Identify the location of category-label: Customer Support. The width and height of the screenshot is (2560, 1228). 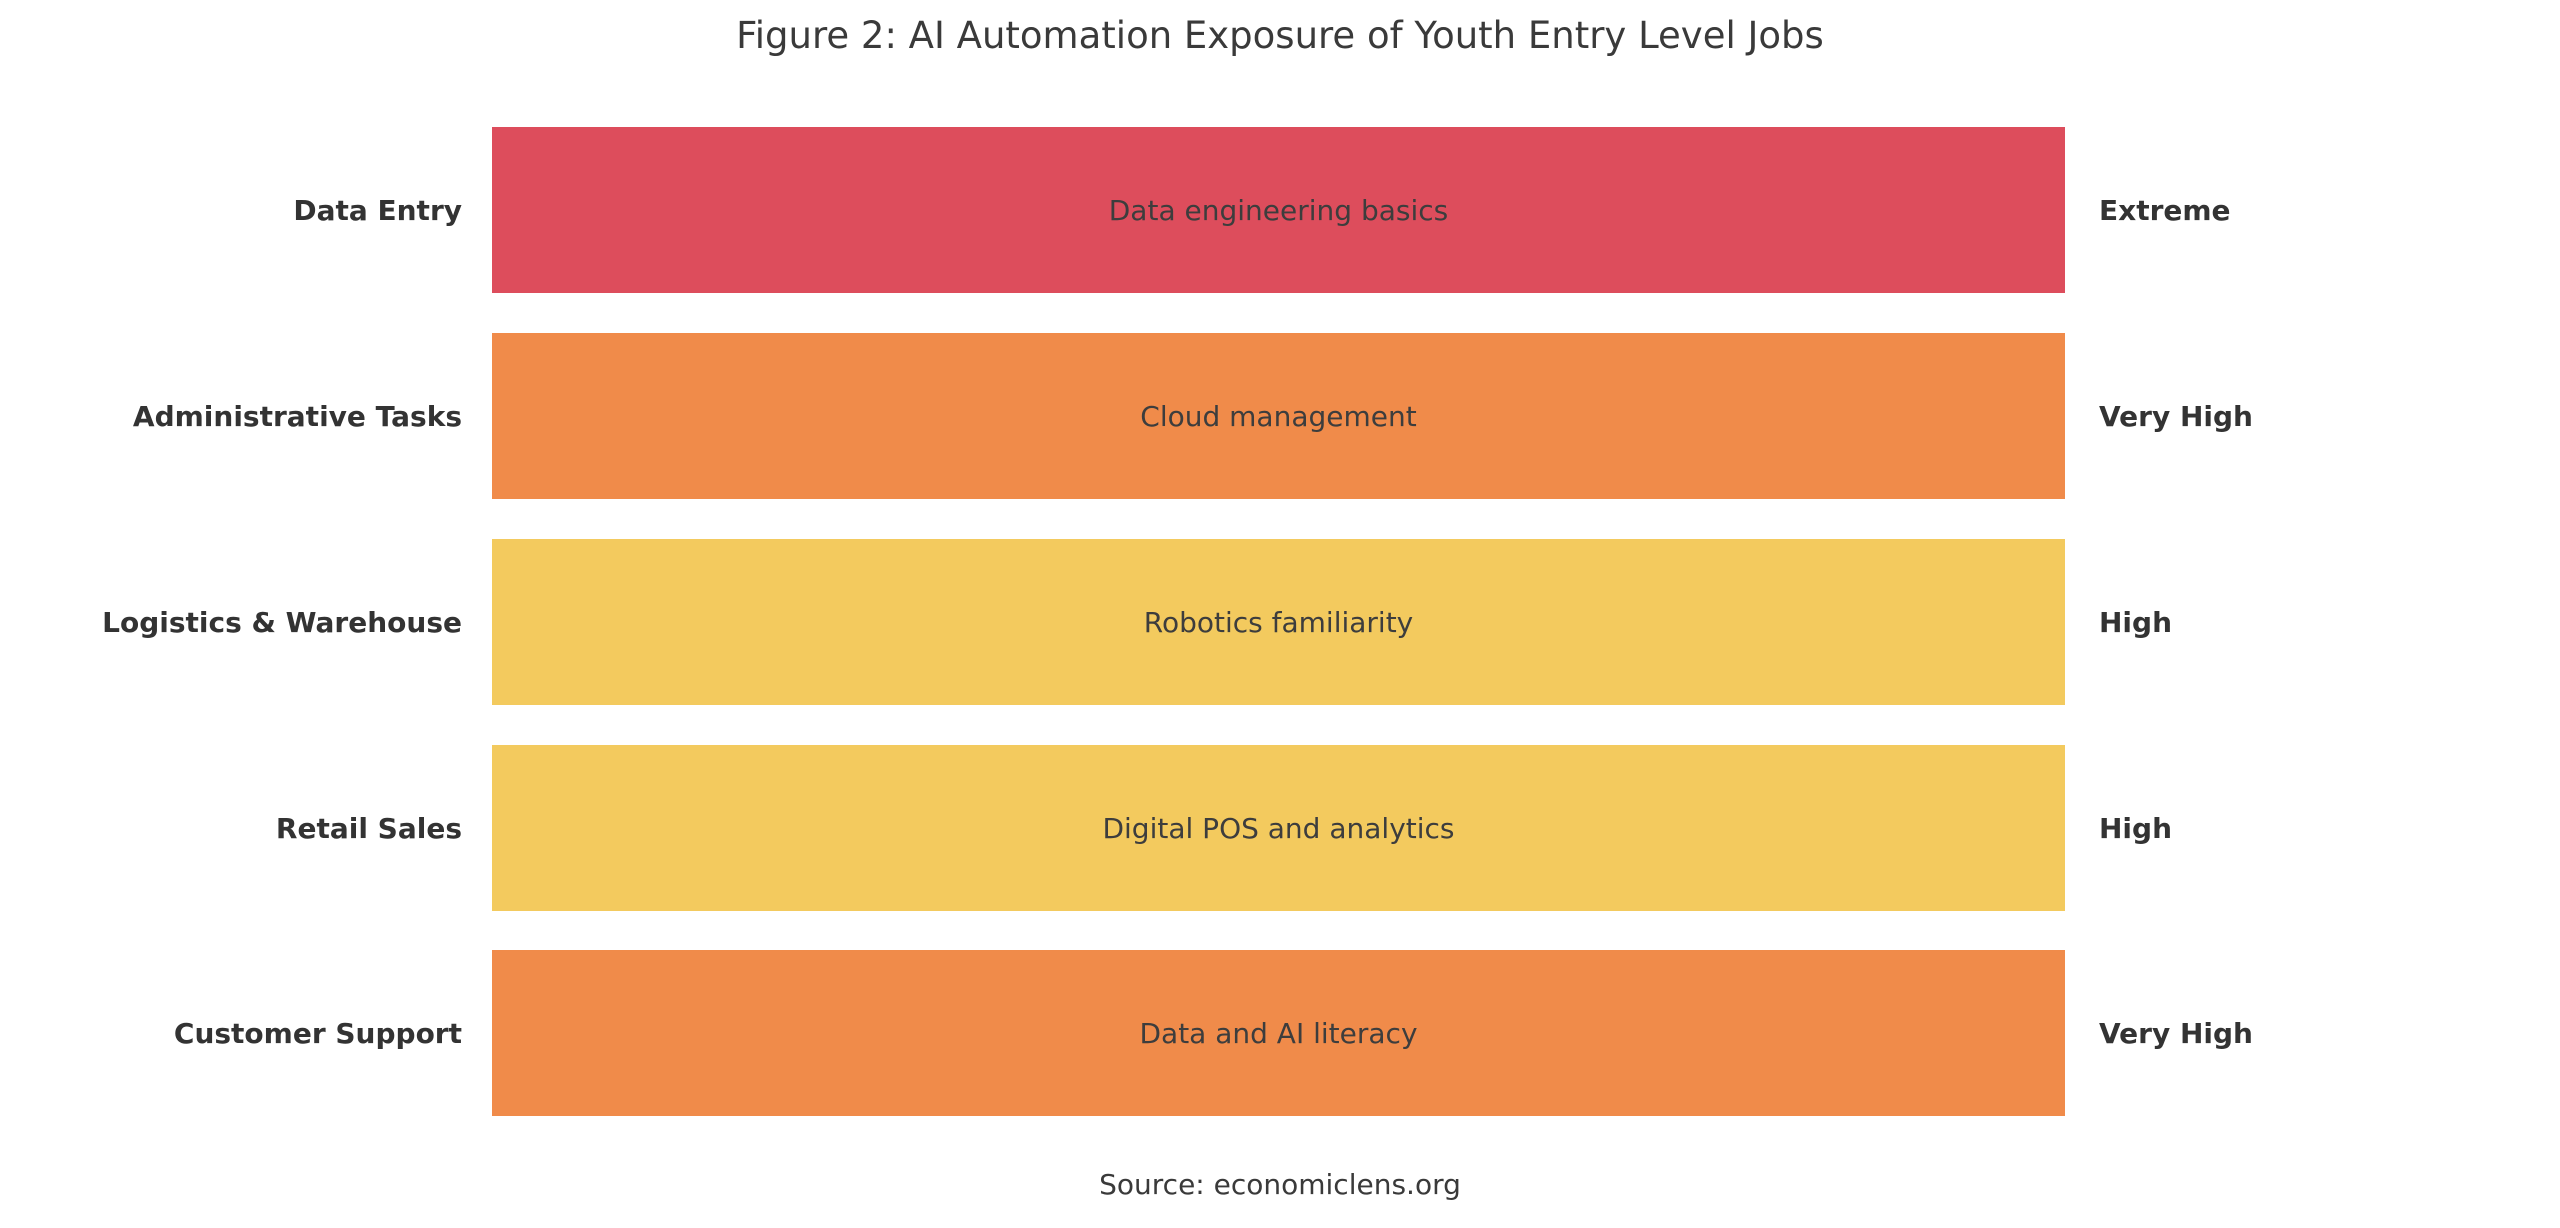
(317, 1033).